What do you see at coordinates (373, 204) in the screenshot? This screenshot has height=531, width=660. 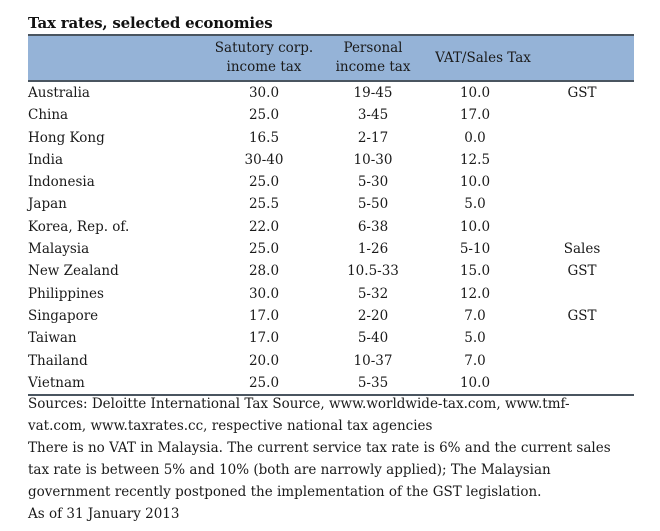 I see `personal-tax-cell: 5-50` at bounding box center [373, 204].